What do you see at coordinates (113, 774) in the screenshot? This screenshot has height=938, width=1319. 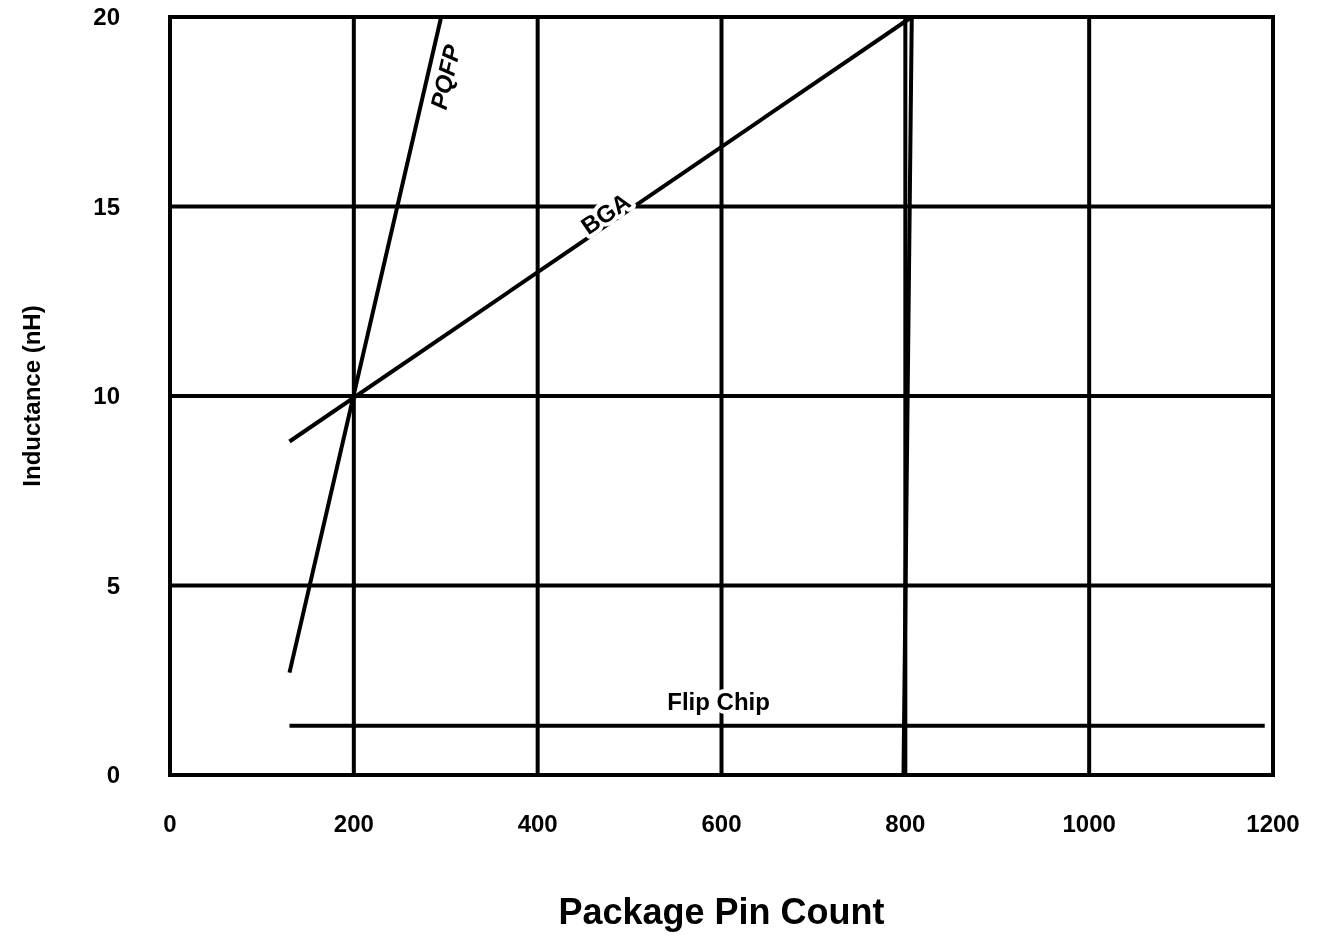 I see `y-tick-label: 0` at bounding box center [113, 774].